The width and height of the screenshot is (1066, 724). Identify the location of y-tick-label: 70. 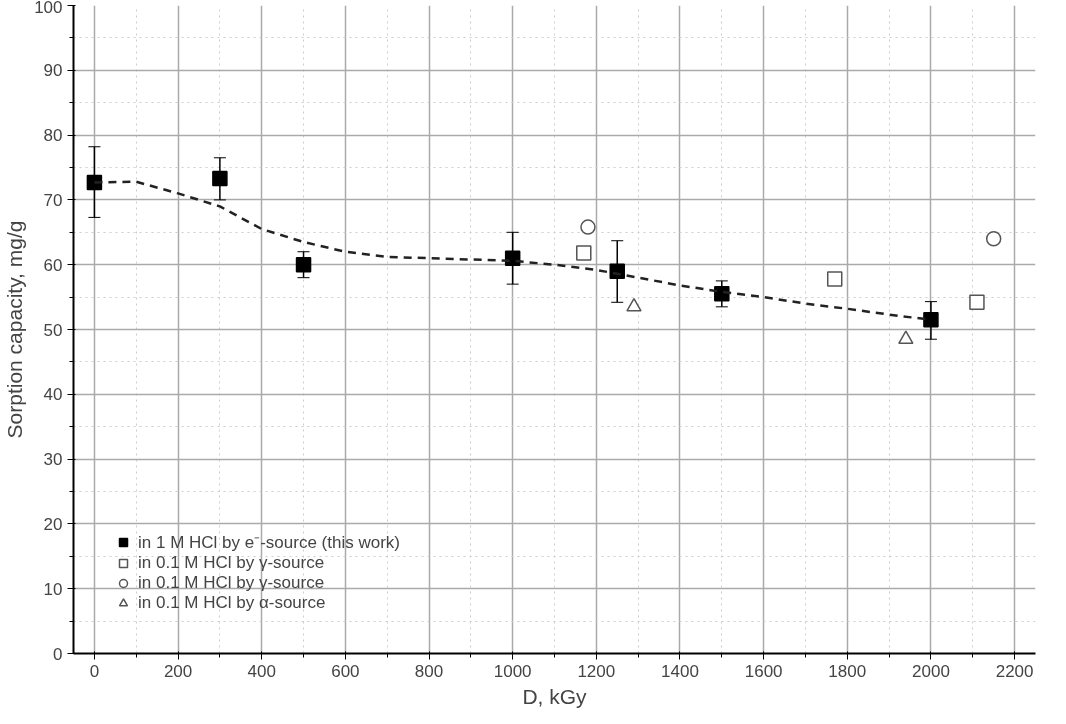
(53, 200).